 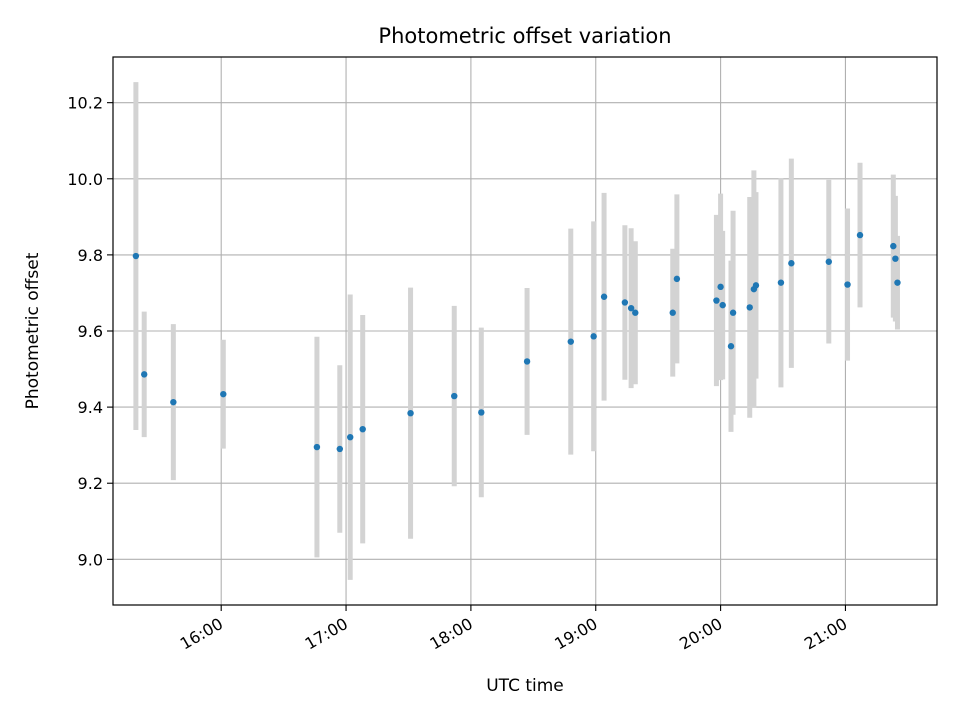 I want to click on y-axis-ticks: 9.0 9.2 9.4 9.6 9.8 10.0 10.2, so click(x=90, y=331).